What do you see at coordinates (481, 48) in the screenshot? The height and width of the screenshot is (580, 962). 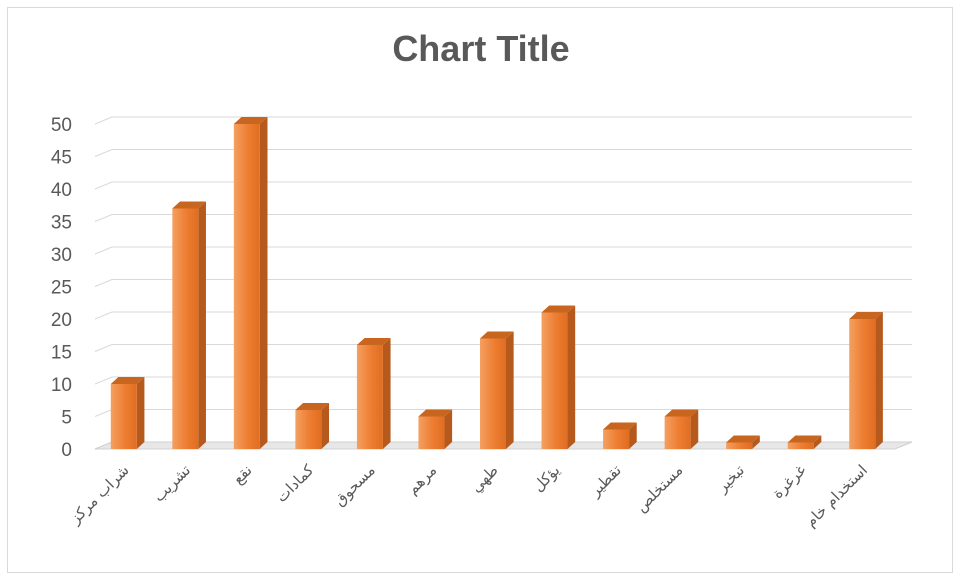 I see `chart-title: Chart Title` at bounding box center [481, 48].